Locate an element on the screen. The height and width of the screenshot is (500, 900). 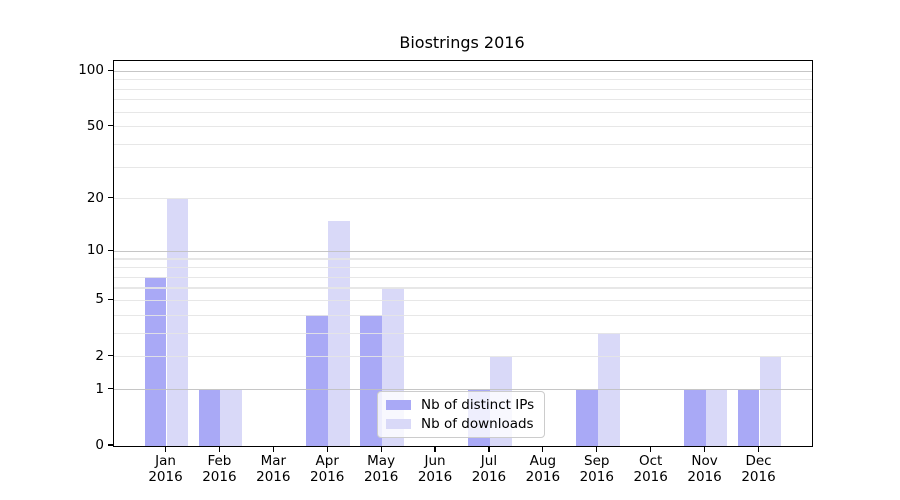
x-tick-label-may: May 2016 is located at coordinates (381, 469).